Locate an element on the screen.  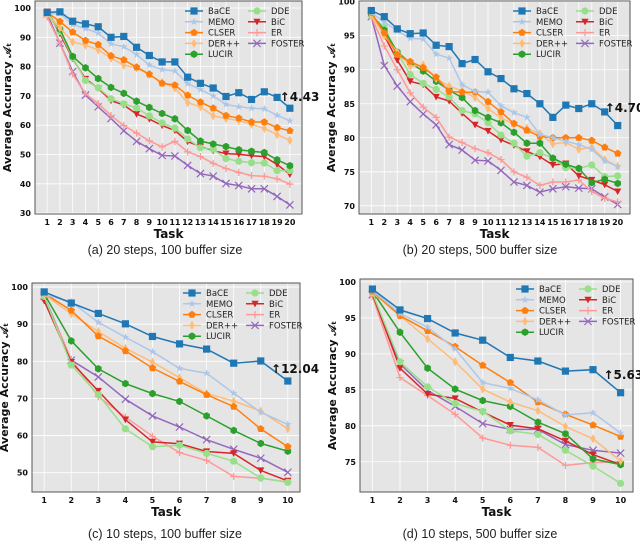
legend-item: DER++ is located at coordinates (540, 43).